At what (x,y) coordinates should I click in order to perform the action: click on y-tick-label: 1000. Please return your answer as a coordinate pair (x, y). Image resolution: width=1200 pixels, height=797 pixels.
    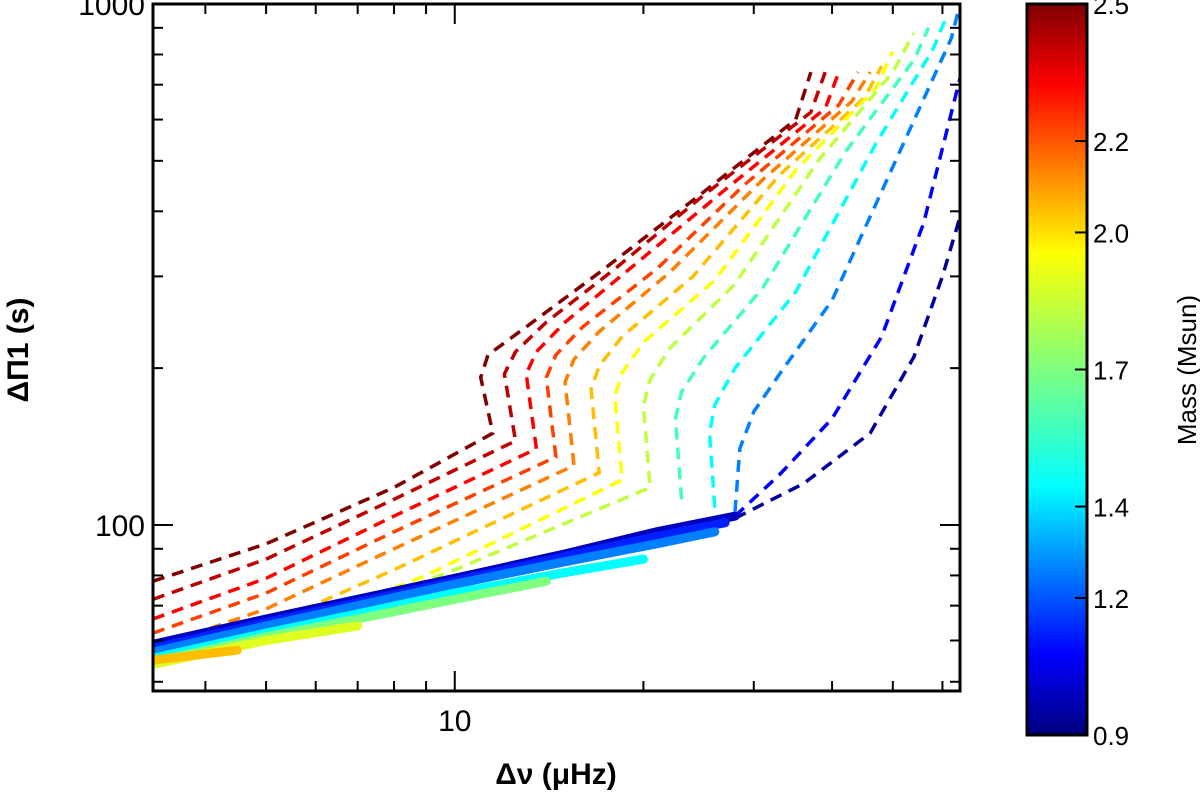
    Looking at the image, I should click on (111, 11).